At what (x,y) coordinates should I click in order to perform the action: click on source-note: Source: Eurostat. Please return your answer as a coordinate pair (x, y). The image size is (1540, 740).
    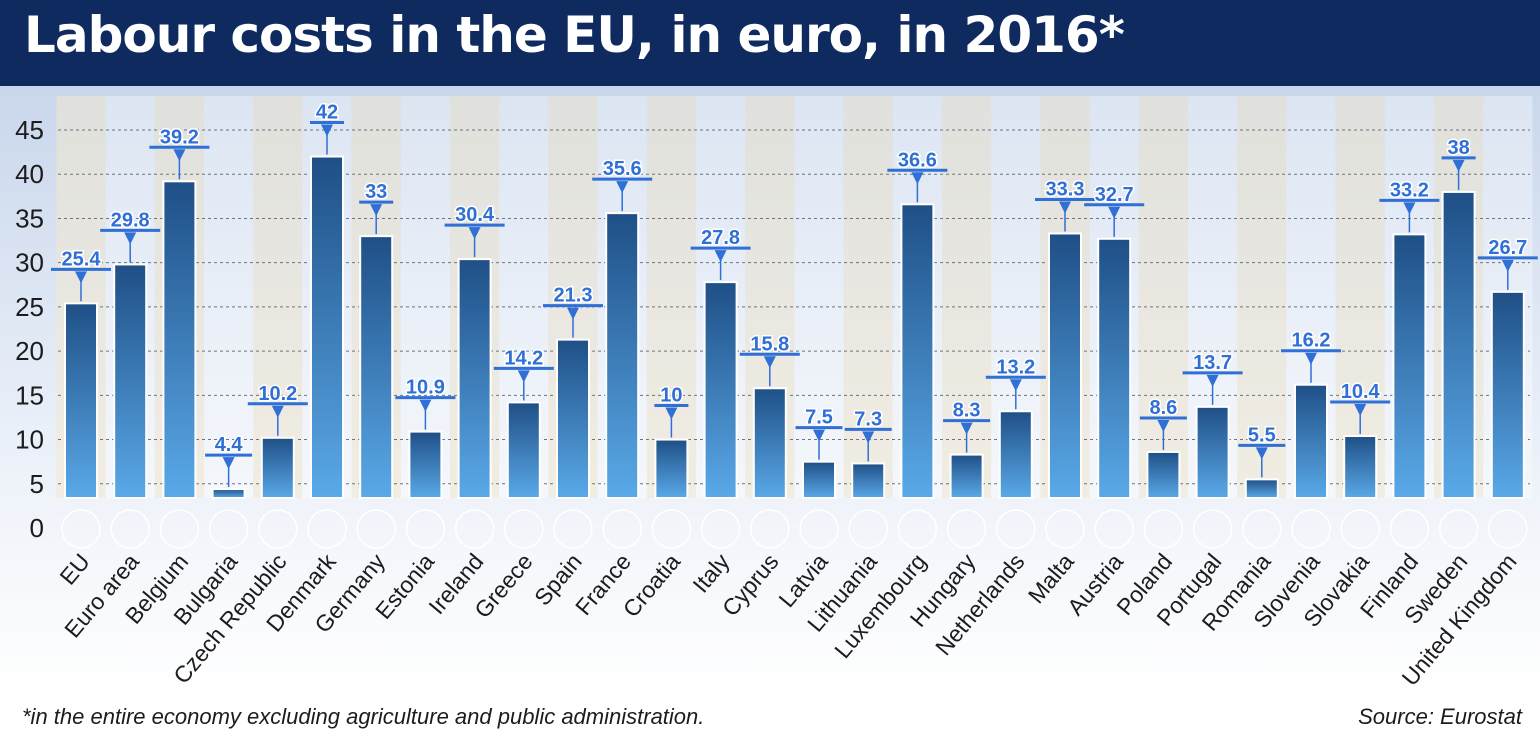
    Looking at the image, I should click on (1440, 716).